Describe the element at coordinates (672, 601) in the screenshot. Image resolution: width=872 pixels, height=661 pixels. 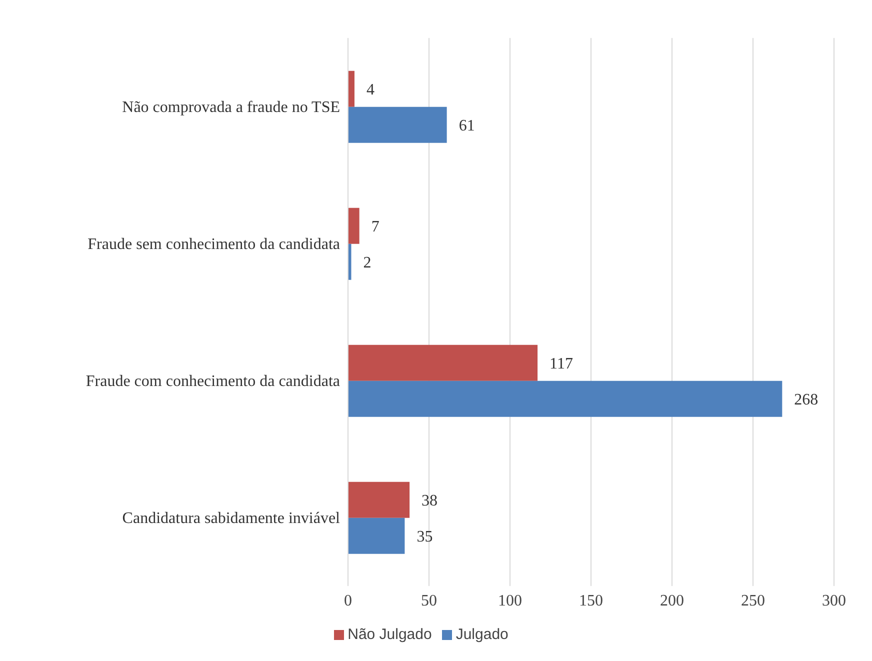
I see `x-tick-label: 200` at that location.